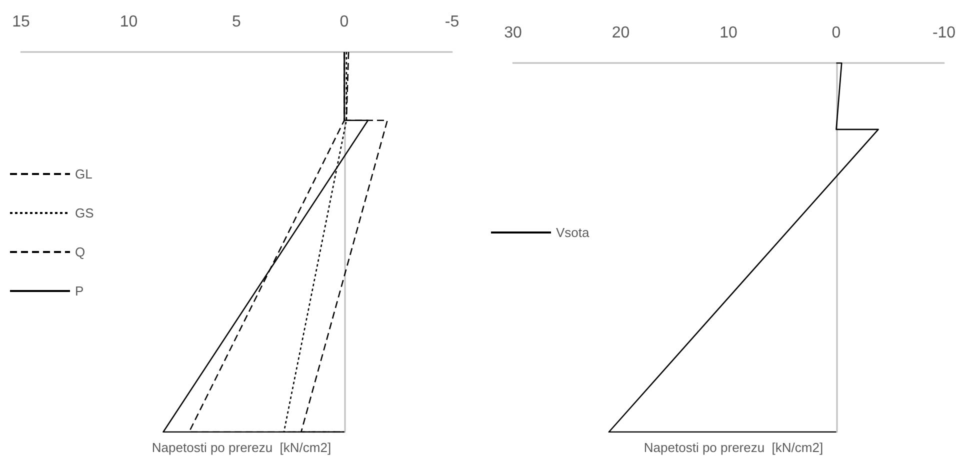 The width and height of the screenshot is (962, 465). I want to click on x-tick-label: 30, so click(513, 33).